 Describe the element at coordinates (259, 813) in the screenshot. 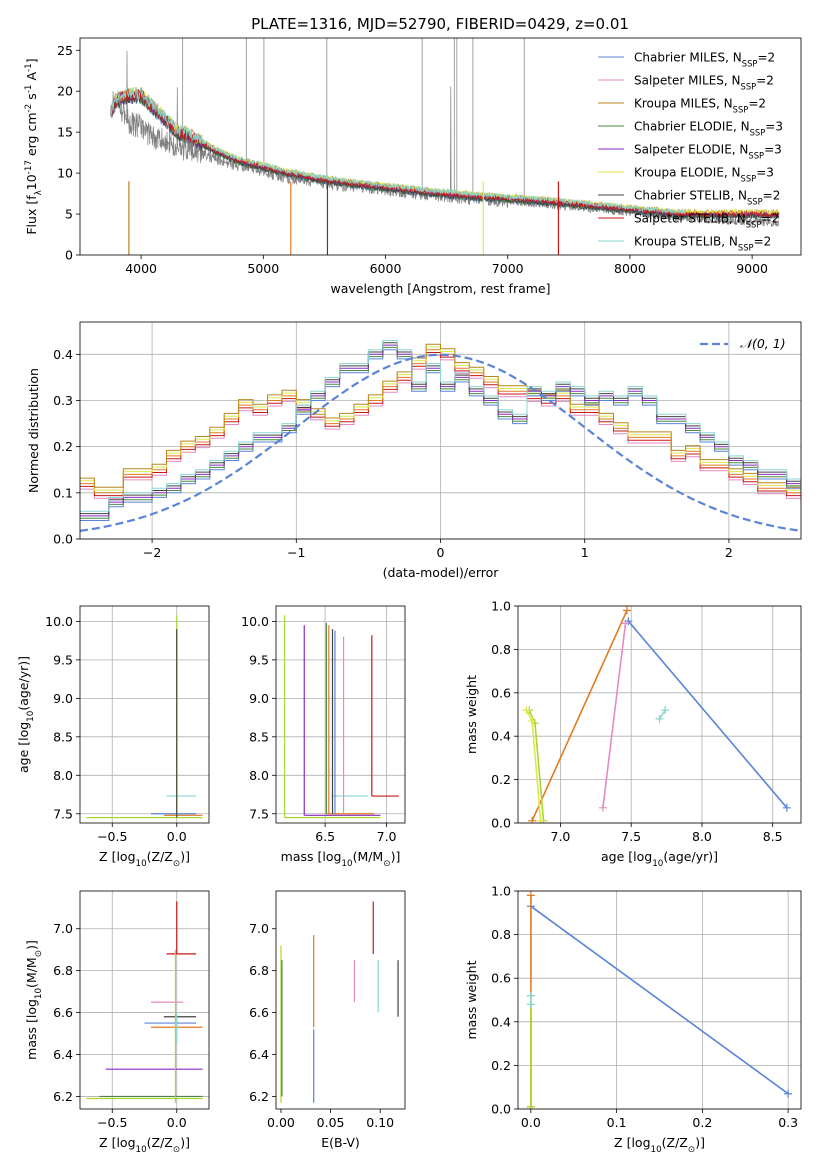

I see `y-tick-label: 7.5` at that location.